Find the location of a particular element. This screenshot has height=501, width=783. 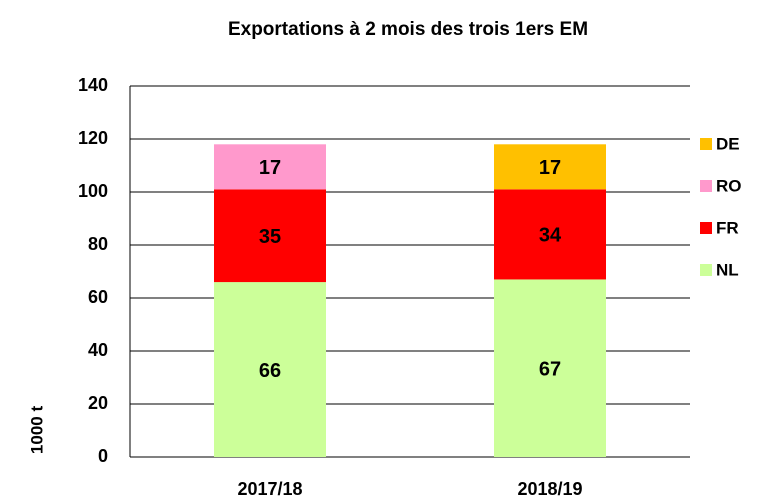

data-label: 35 is located at coordinates (270, 237).